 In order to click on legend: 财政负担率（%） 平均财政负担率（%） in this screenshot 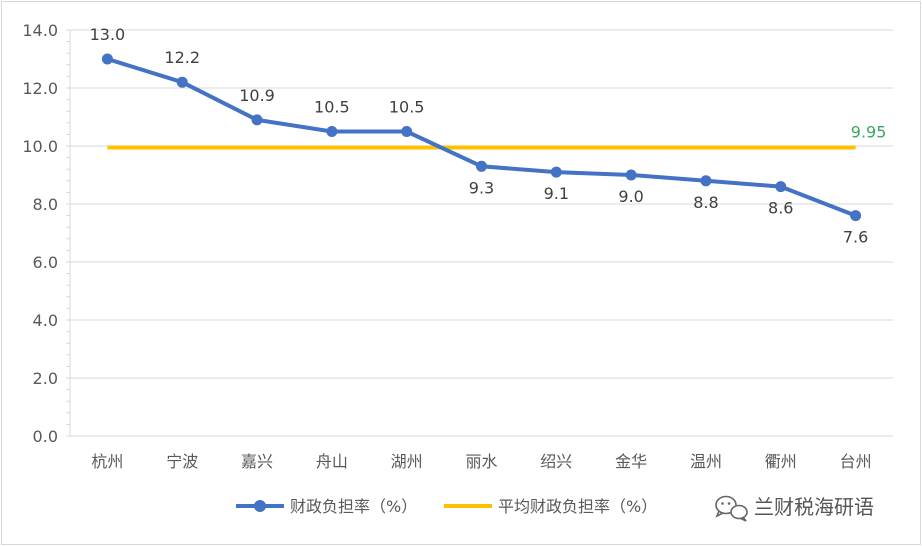, I will do `click(446, 506)`.